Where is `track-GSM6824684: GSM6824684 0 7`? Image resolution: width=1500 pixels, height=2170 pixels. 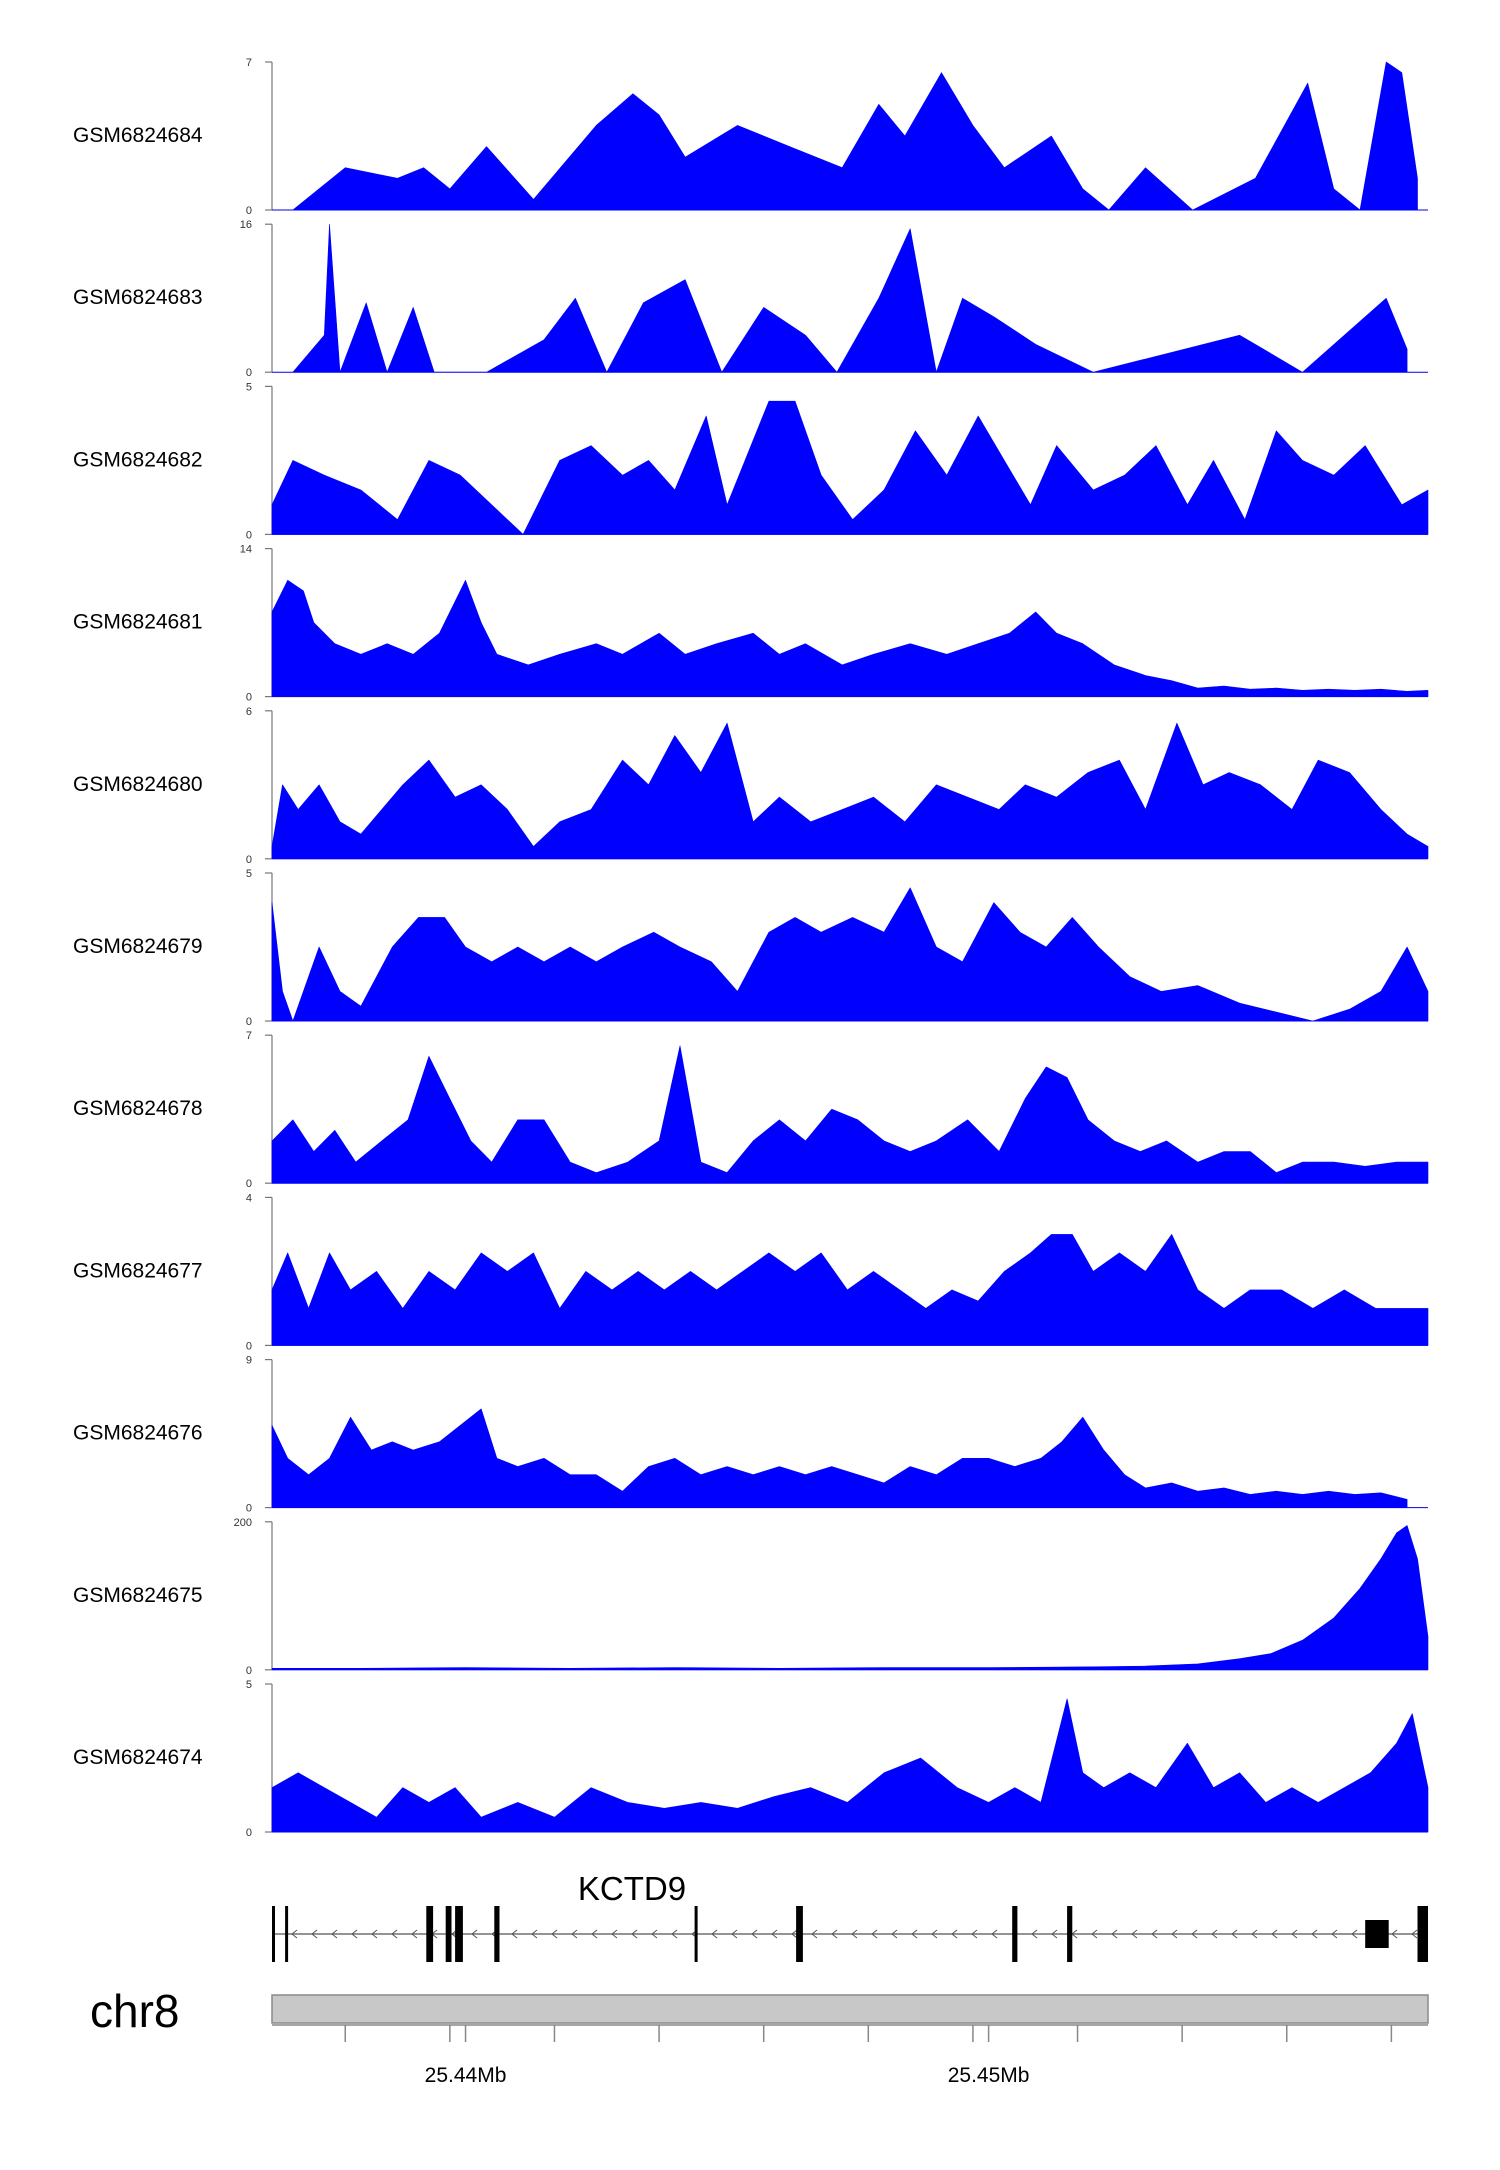 track-GSM6824684: GSM6824684 0 7 is located at coordinates (750, 137).